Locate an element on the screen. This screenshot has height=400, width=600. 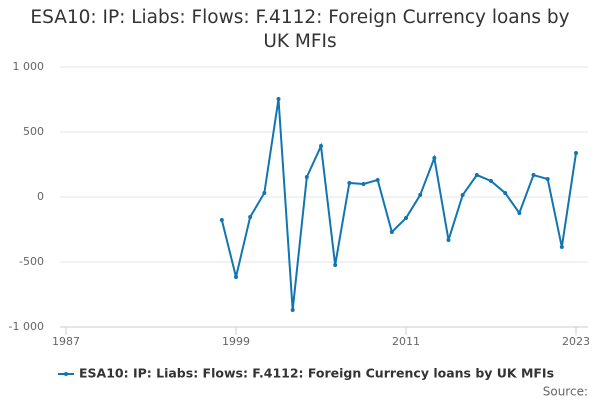
y-tick-label: 0 is located at coordinates (40, 196).